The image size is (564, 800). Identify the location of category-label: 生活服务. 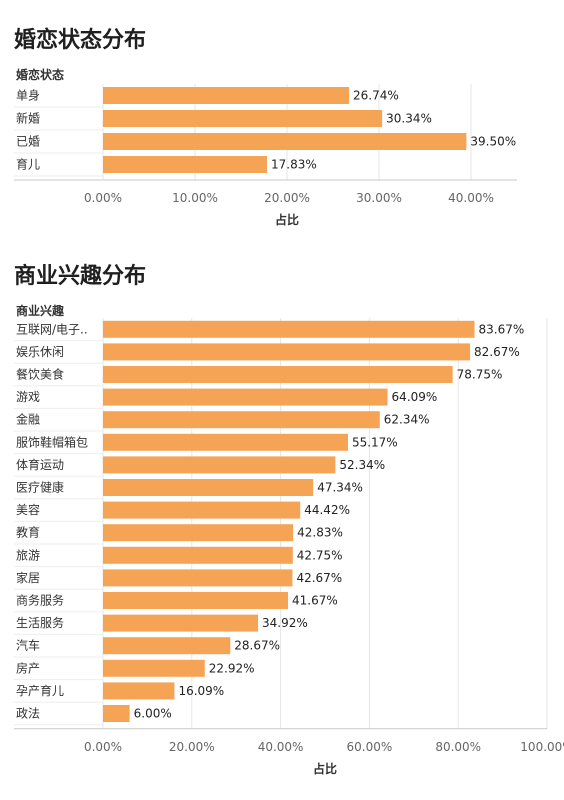
(40, 622).